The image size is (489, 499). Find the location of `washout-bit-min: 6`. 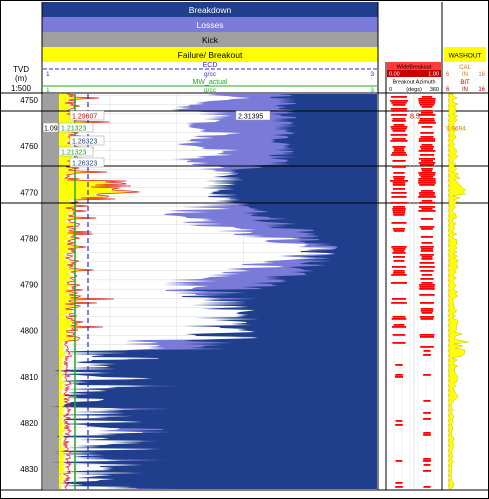

washout-bit-min: 6 is located at coordinates (448, 90).